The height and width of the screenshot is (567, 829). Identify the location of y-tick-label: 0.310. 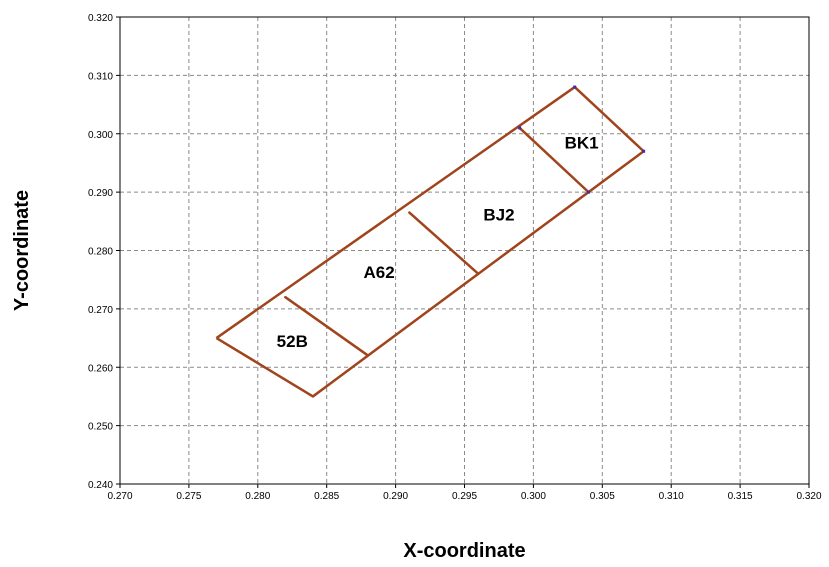
(100, 76).